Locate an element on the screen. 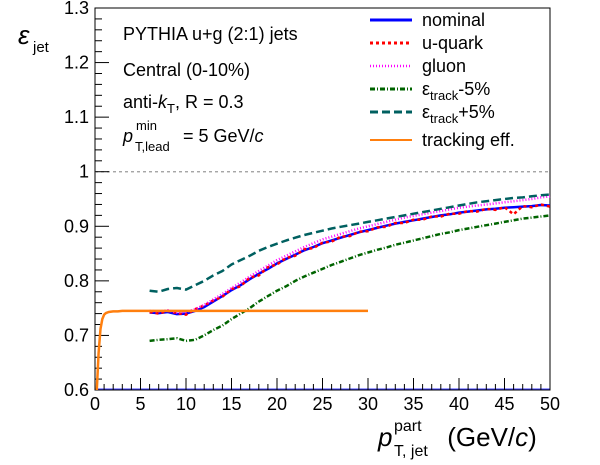  y-tick-label: 0.7 is located at coordinates (76, 335).